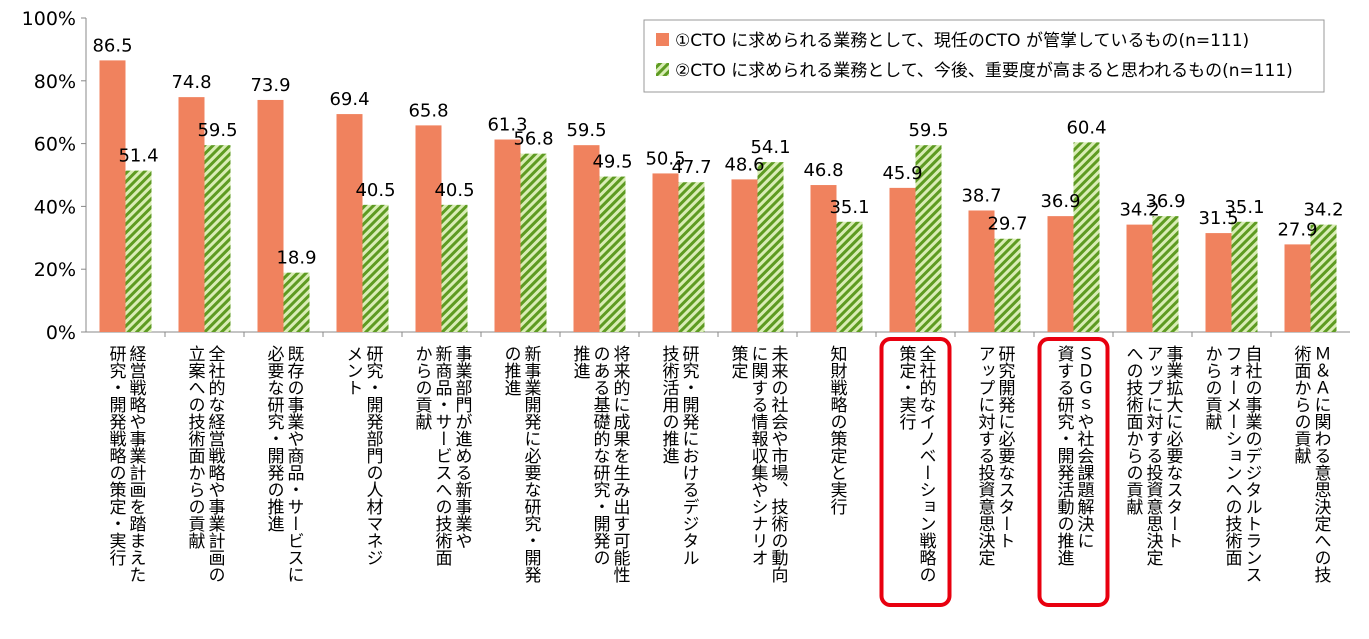  What do you see at coordinates (1007, 224) in the screenshot?
I see `data-label-series-2: 29.7` at bounding box center [1007, 224].